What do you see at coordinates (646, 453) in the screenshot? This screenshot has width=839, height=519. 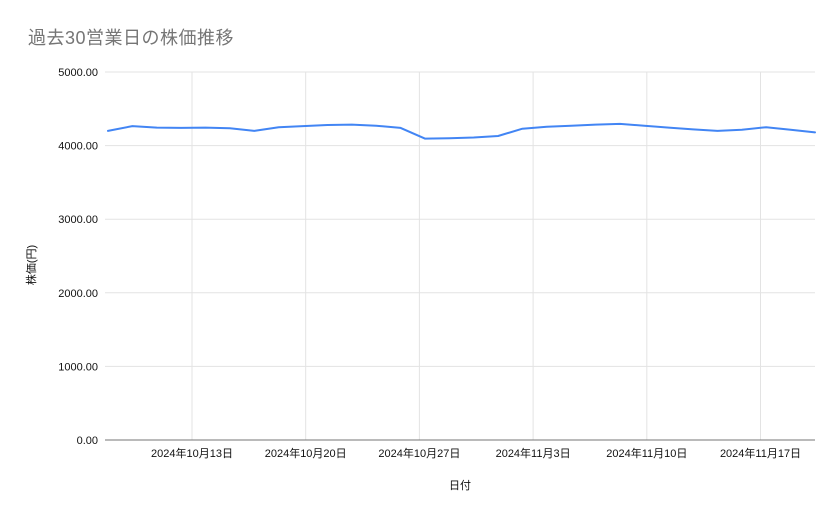 I see `x-tick-label: 2024年11月10日` at bounding box center [646, 453].